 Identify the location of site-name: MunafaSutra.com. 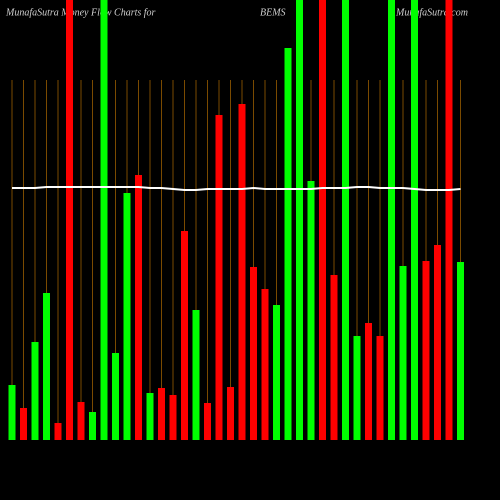
(431, 12).